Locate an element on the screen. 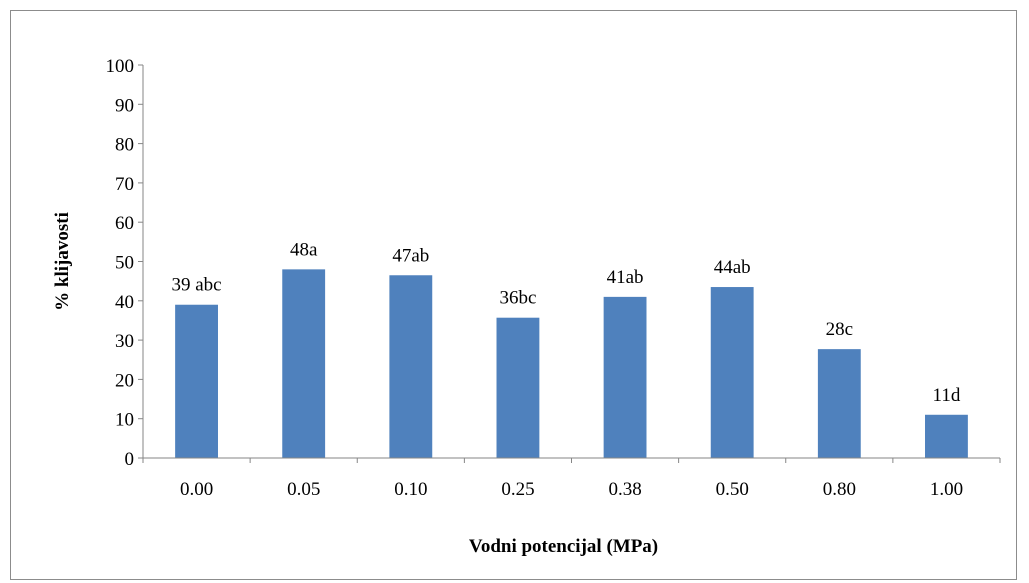 The height and width of the screenshot is (583, 1029). y-tick-label: 80 is located at coordinates (124, 145).